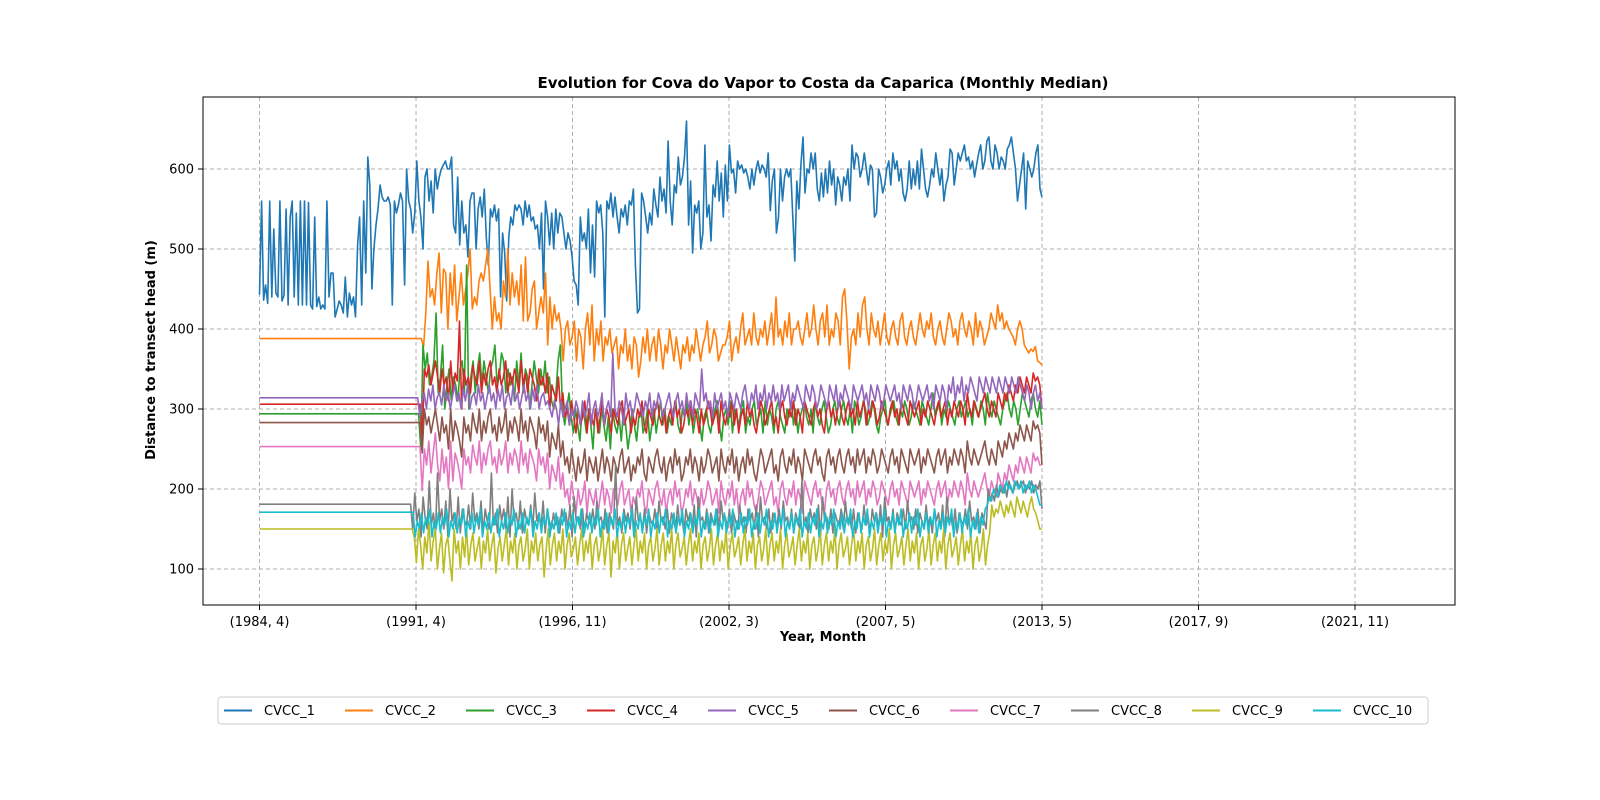 The height and width of the screenshot is (800, 1600). Describe the element at coordinates (181, 570) in the screenshot. I see `y-tick-label: 100` at that location.